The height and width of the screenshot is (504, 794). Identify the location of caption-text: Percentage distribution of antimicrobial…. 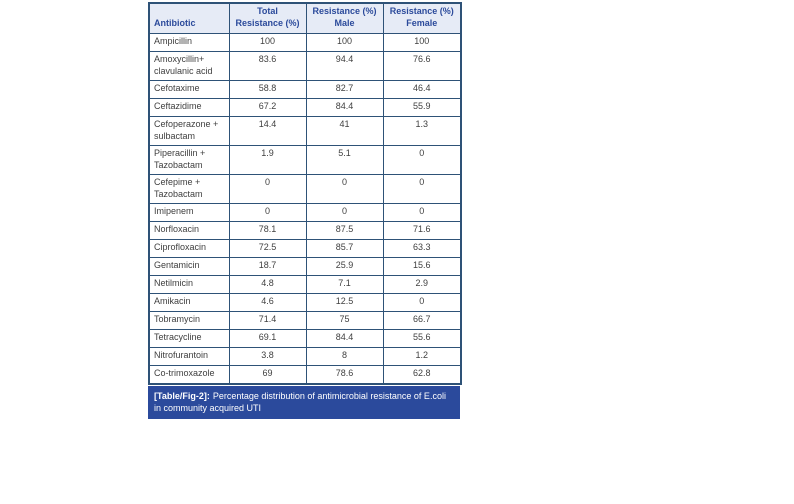
(300, 402).